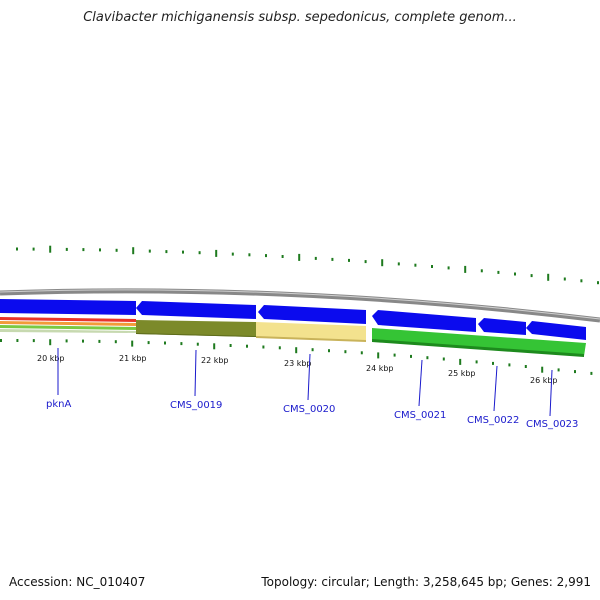  I want to click on feature-band-track, so click(293, 337).